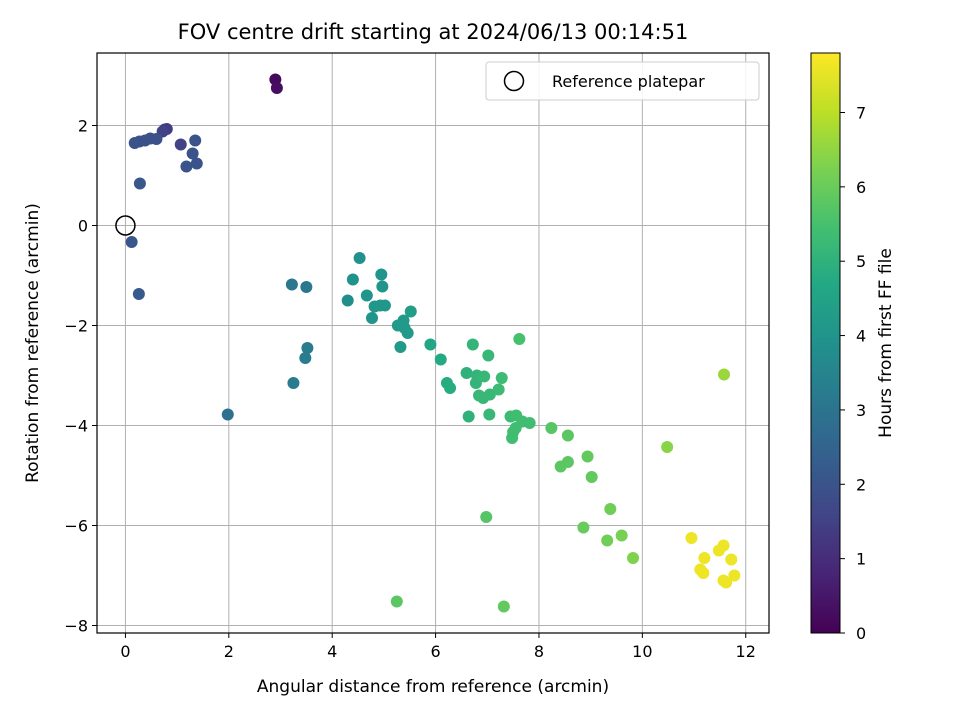 The height and width of the screenshot is (724, 960). What do you see at coordinates (746, 651) in the screenshot?
I see `x-tick-label: 12` at bounding box center [746, 651].